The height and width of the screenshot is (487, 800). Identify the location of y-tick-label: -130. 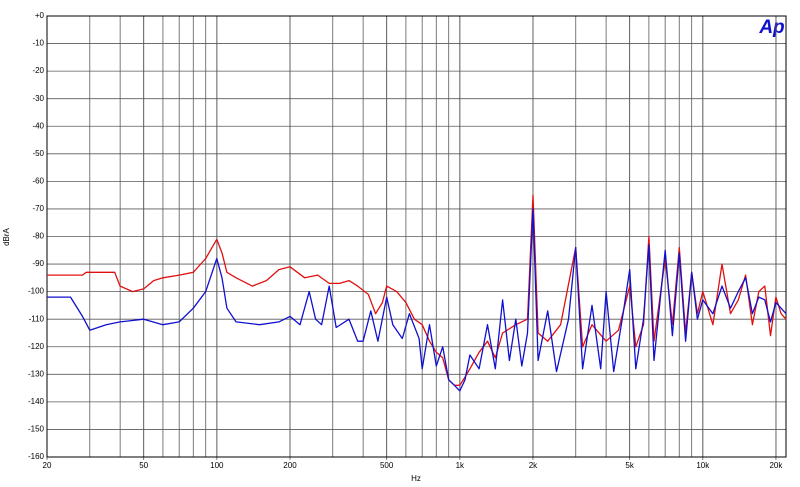
(36, 373).